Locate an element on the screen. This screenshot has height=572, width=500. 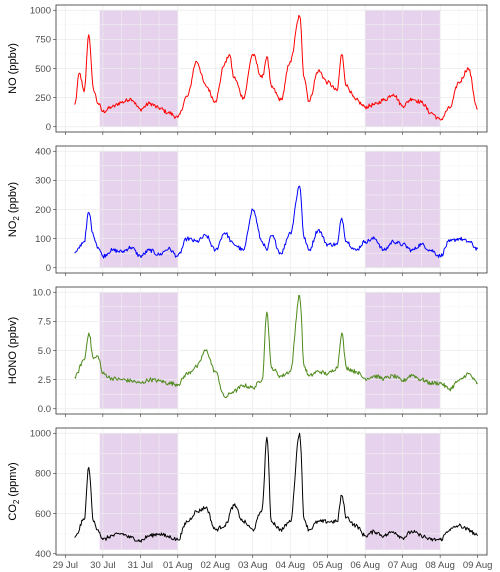
x-tick-label: 30 Jul is located at coordinates (102, 565).